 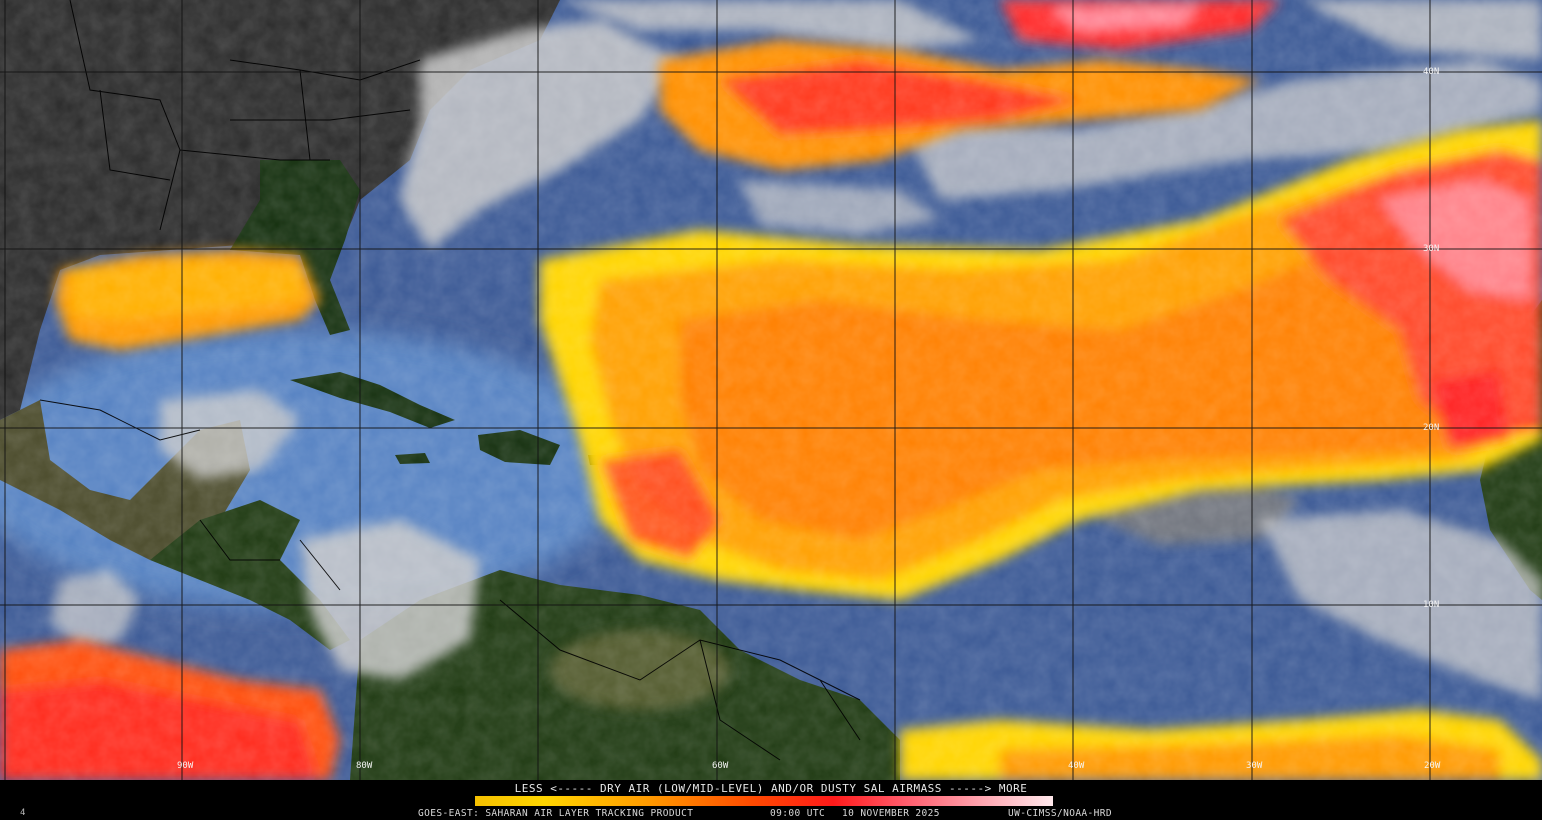 What do you see at coordinates (1076, 766) in the screenshot?
I see `lon-label-40w: 40W` at bounding box center [1076, 766].